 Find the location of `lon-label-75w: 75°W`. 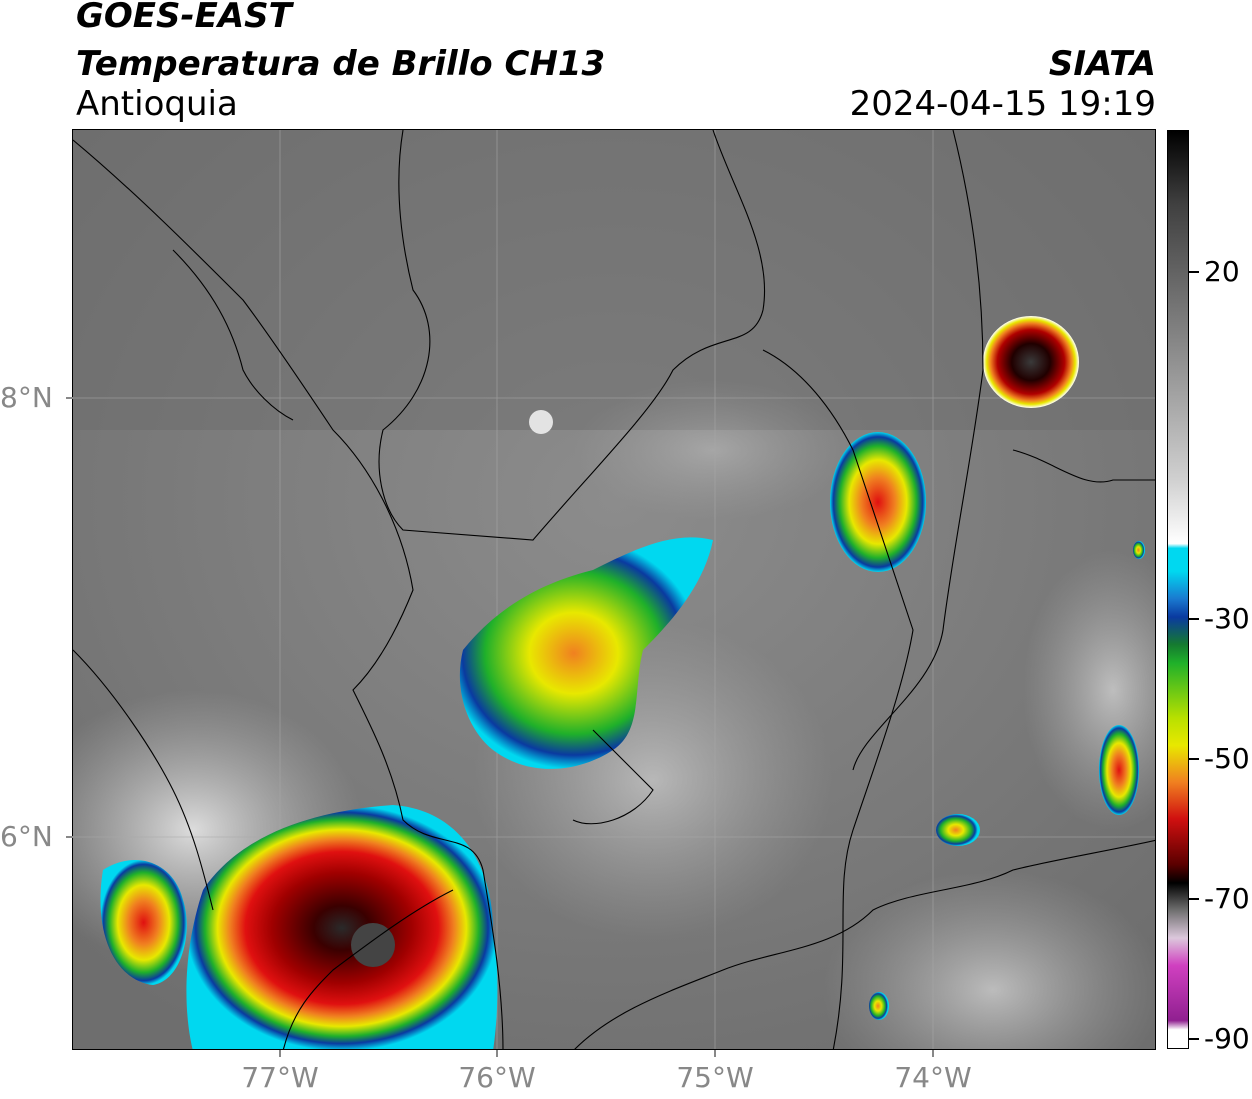

lon-label-75w: 75°W is located at coordinates (715, 1077).